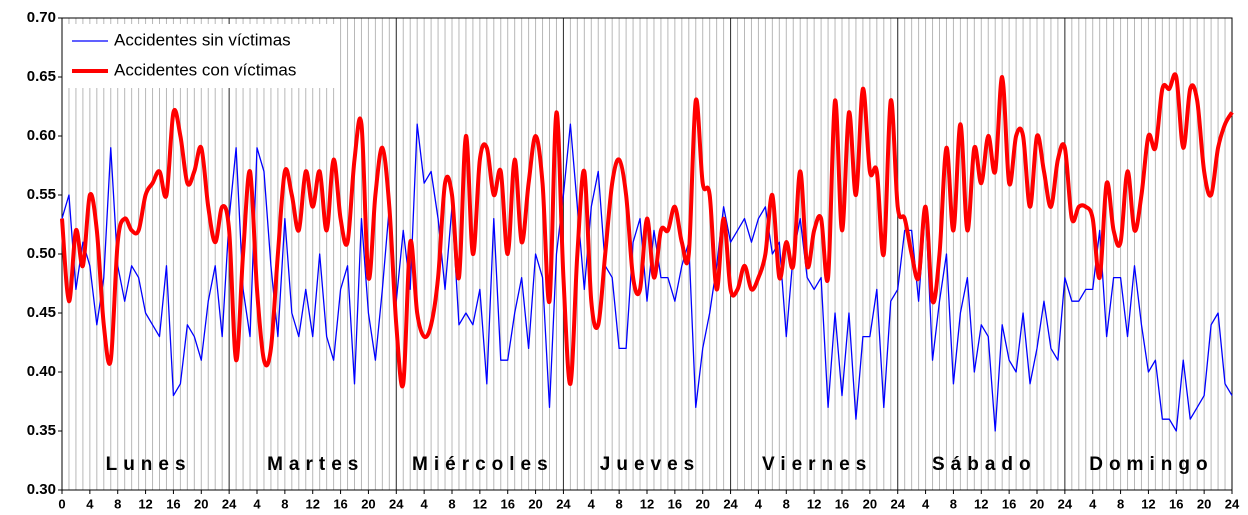  Describe the element at coordinates (650, 464) in the screenshot. I see `day-label: Jueves` at that location.